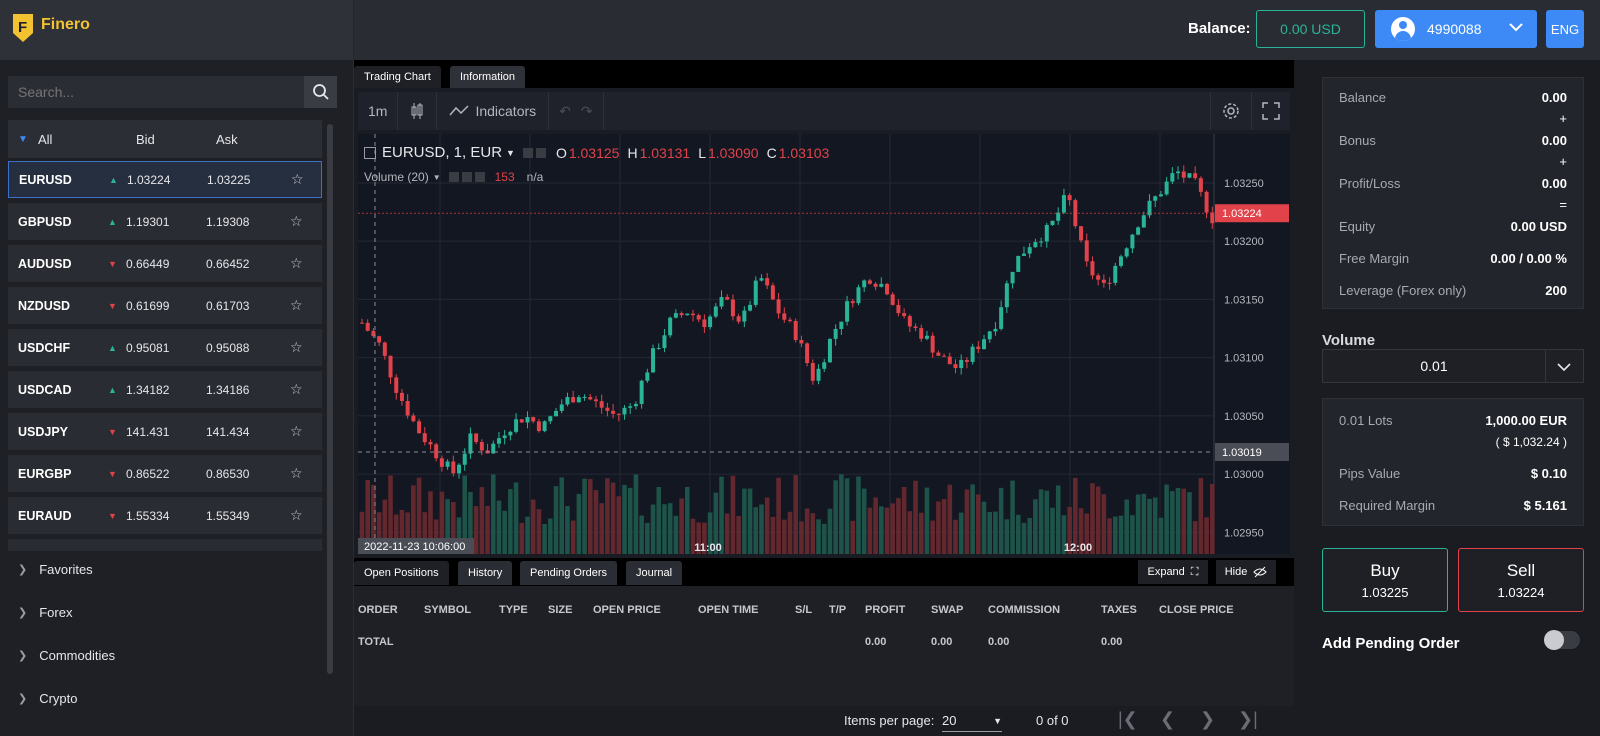 The width and height of the screenshot is (1600, 736). What do you see at coordinates (1128, 719) in the screenshot?
I see `first-page-icon: |❮` at bounding box center [1128, 719].